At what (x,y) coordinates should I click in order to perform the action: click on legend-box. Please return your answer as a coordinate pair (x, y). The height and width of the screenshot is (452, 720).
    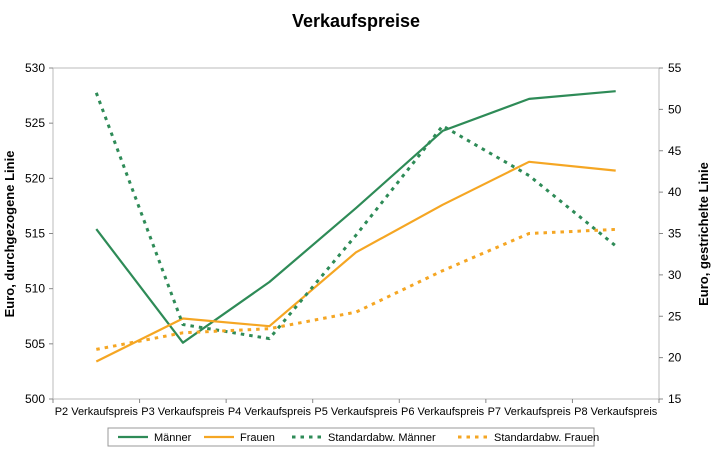
    Looking at the image, I should click on (351, 437).